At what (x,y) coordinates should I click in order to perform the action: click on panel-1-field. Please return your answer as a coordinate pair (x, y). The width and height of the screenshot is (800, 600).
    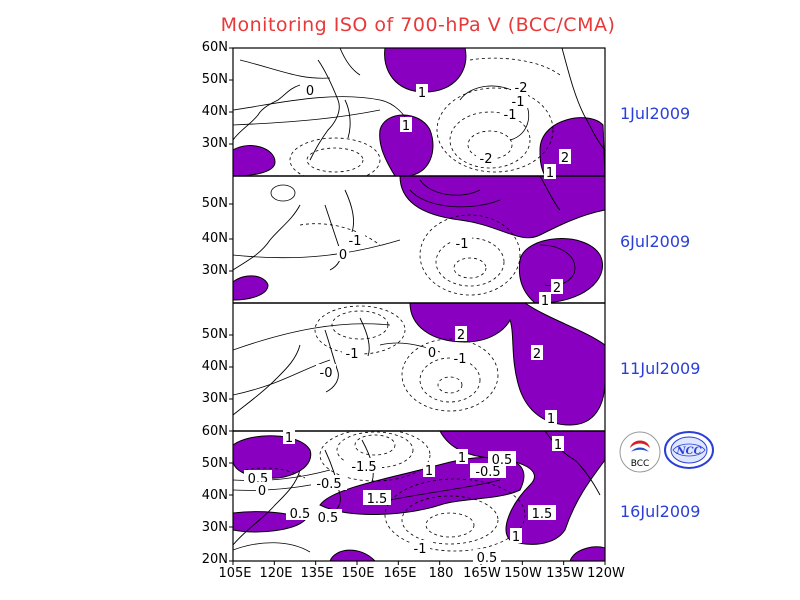
    Looking at the image, I should click on (419, 112).